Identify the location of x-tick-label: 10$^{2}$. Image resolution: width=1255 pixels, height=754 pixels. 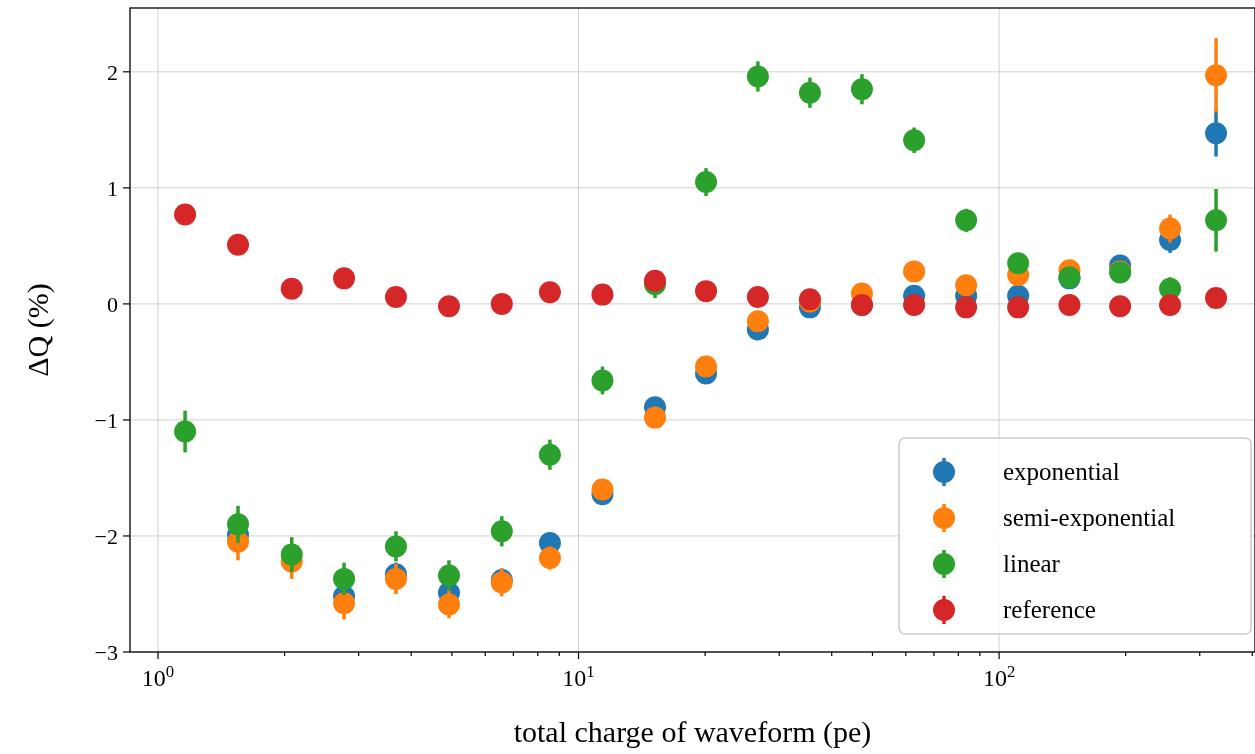
(999, 676).